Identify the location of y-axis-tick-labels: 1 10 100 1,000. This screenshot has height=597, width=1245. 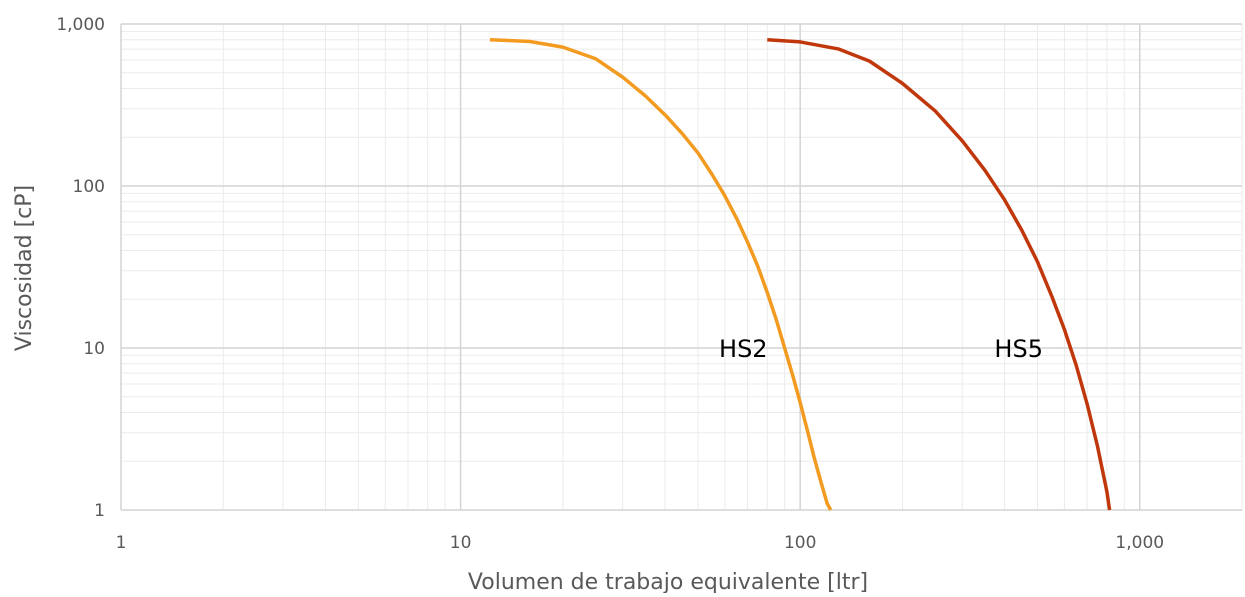
(80, 268).